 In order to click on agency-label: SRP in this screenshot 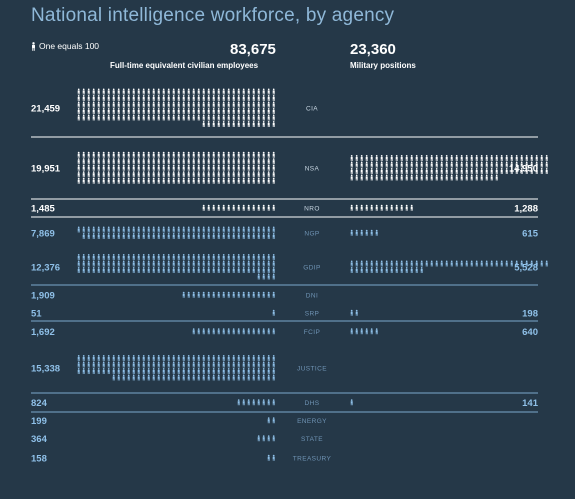, I will do `click(312, 314)`.